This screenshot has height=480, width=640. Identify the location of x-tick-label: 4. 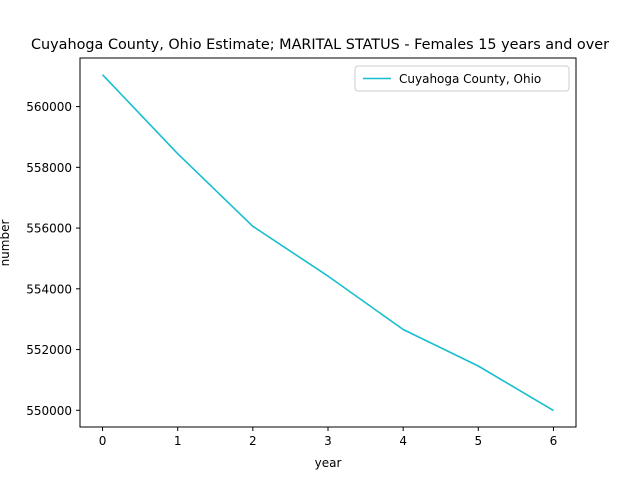
(403, 441).